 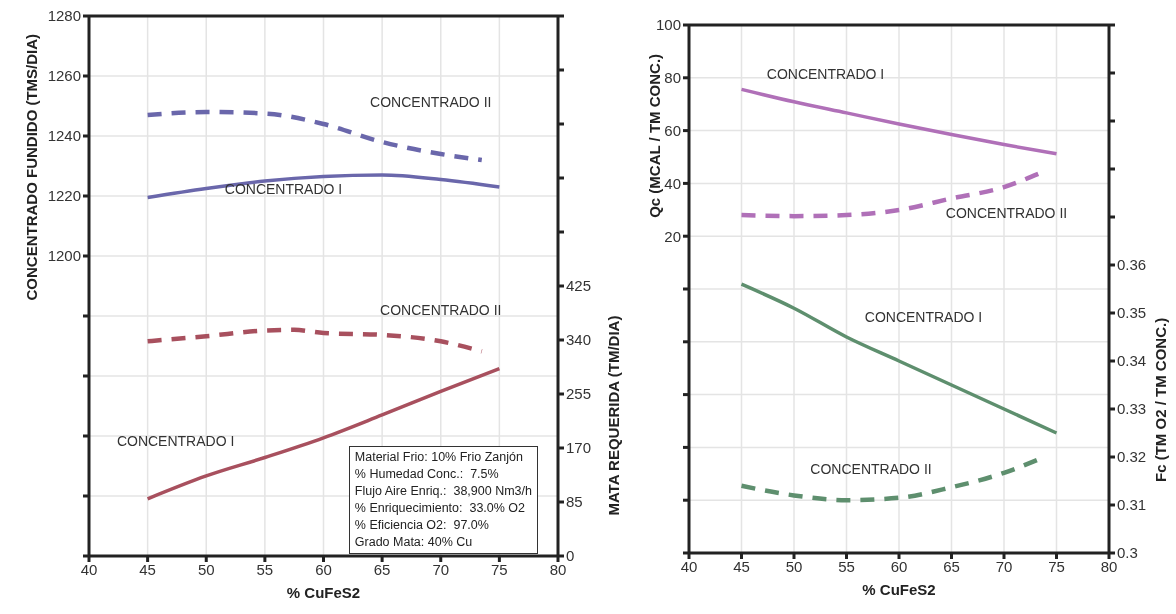 I want to click on y2-tick-label: 0.35, so click(x=1132, y=313).